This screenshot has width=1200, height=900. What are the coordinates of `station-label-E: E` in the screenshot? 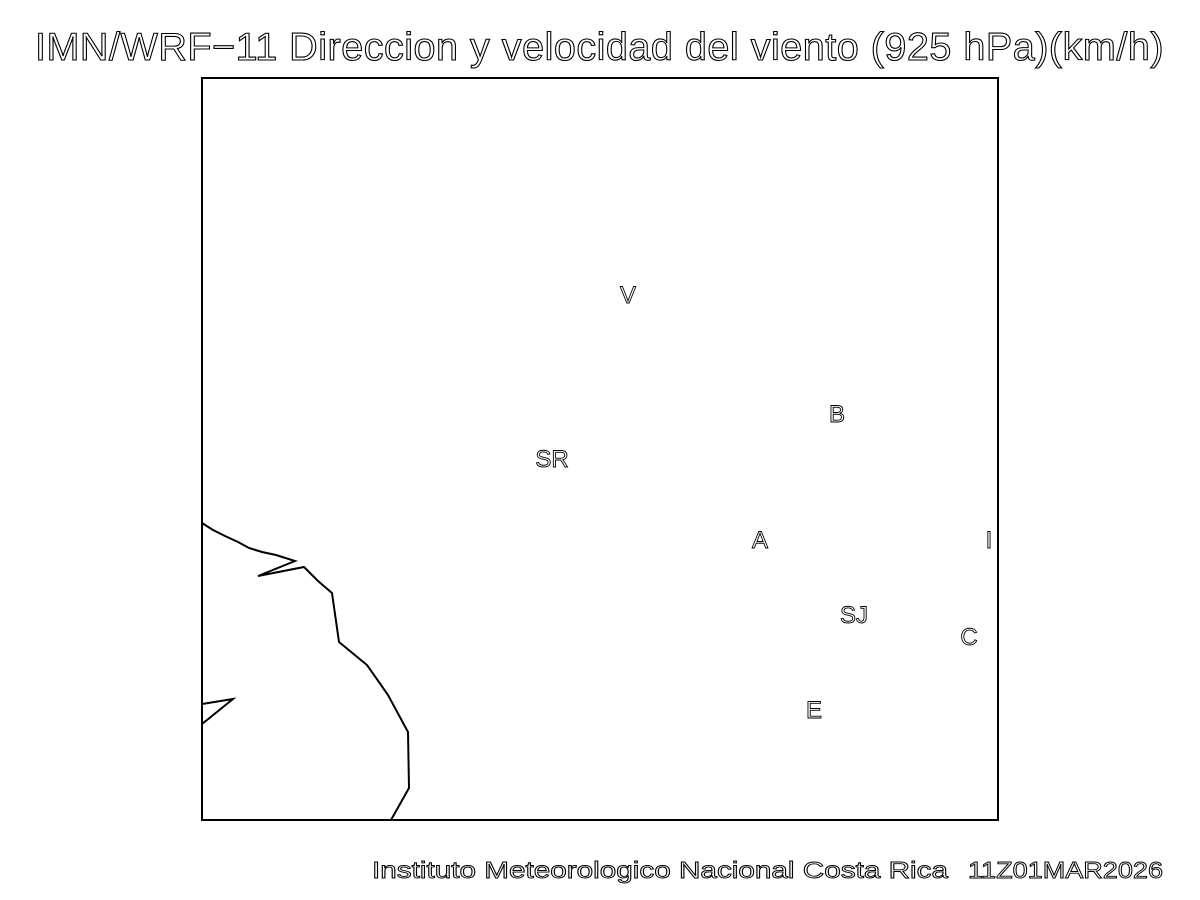 It's located at (814, 710).